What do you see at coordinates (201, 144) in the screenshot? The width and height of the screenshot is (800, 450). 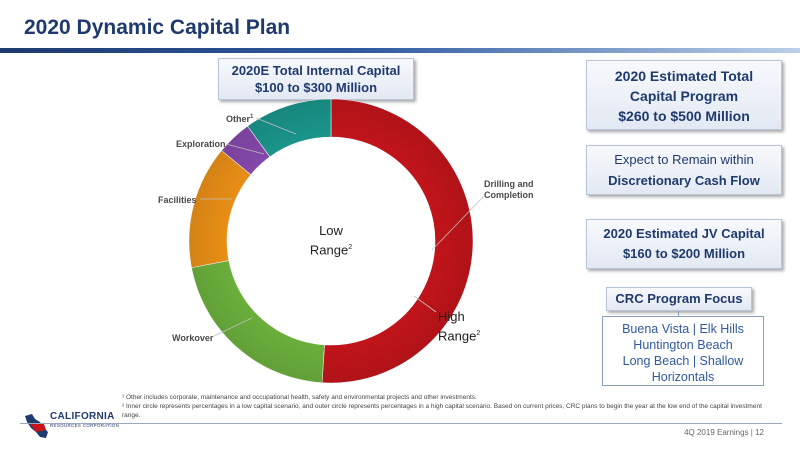 I see `label-exploration: Exploration` at bounding box center [201, 144].